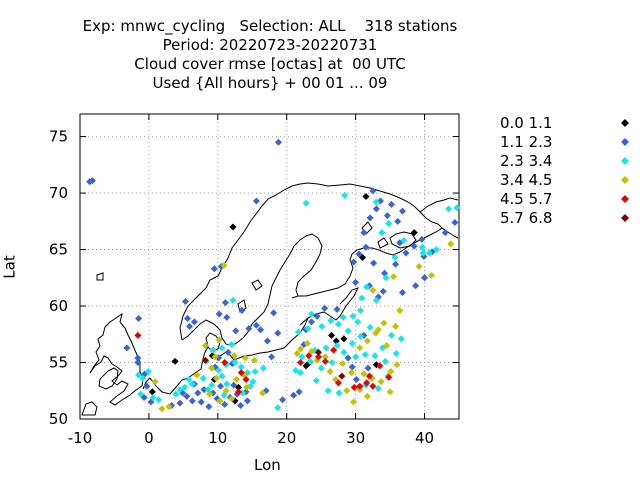  I want to click on y-tick-label: 50, so click(58, 419).